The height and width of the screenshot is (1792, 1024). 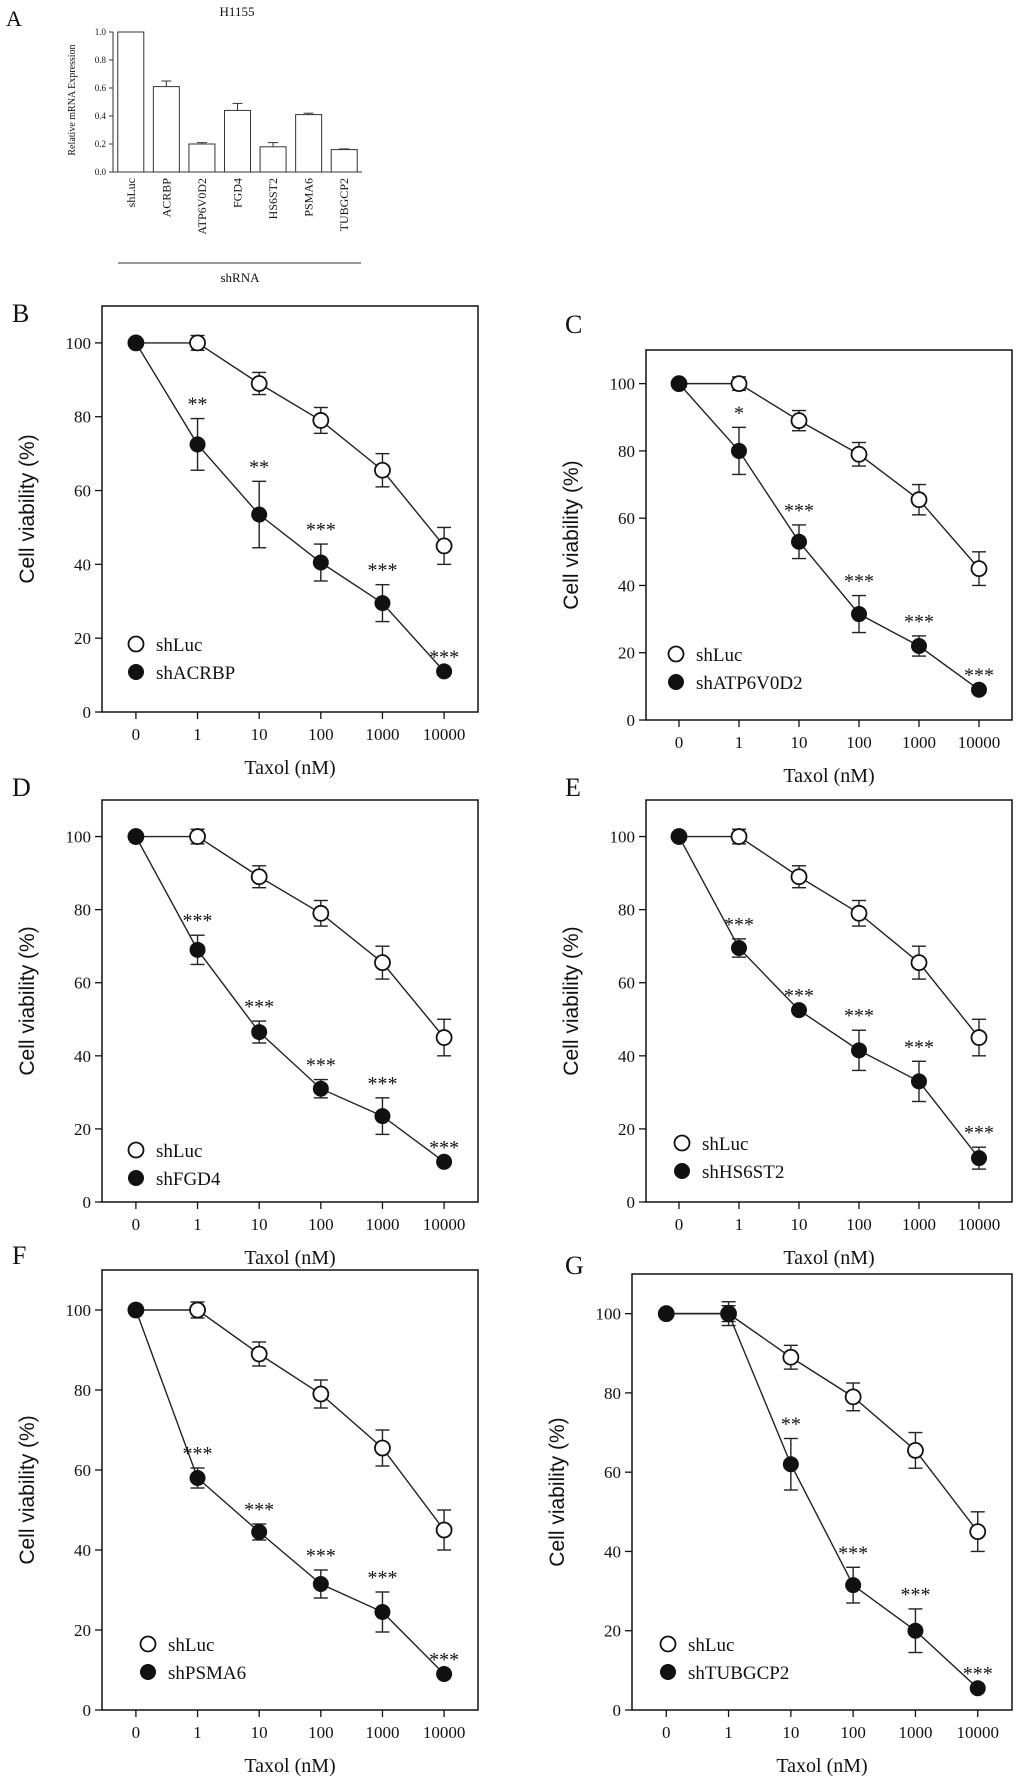 What do you see at coordinates (131, 192) in the screenshot?
I see `x-tick-label: shLuc` at bounding box center [131, 192].